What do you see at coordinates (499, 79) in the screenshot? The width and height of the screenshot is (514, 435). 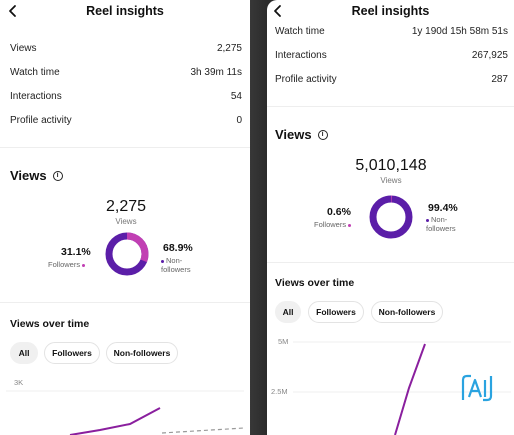 I see `stat-value: 287` at bounding box center [499, 79].